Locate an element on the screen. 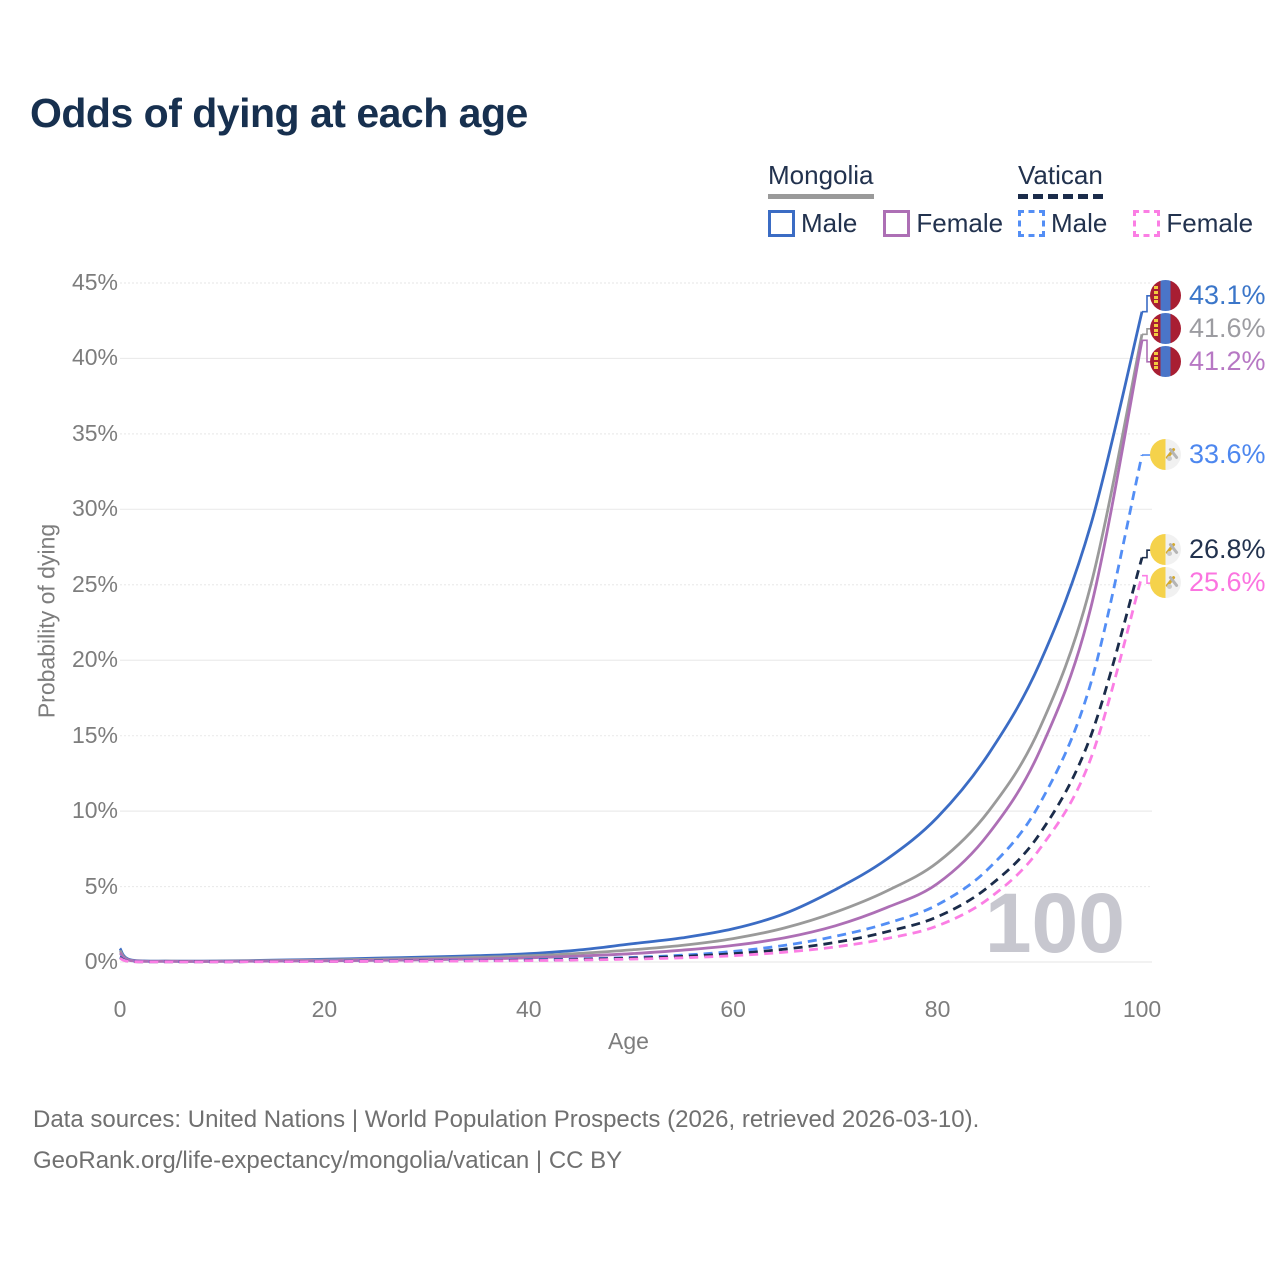 This screenshot has height=1280, width=1280. chart-title: Odds of dying at each age is located at coordinates (279, 113).